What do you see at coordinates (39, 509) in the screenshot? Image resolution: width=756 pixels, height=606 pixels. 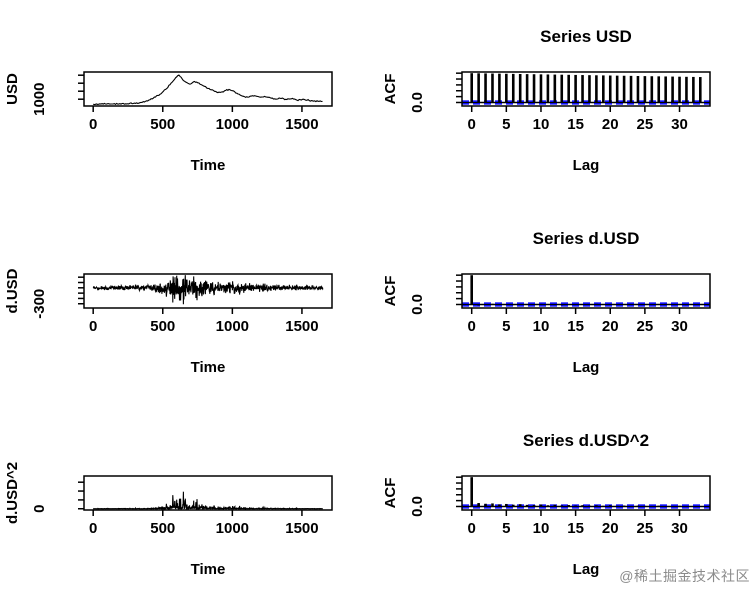 I see `y-tick-label: 0` at bounding box center [39, 509].